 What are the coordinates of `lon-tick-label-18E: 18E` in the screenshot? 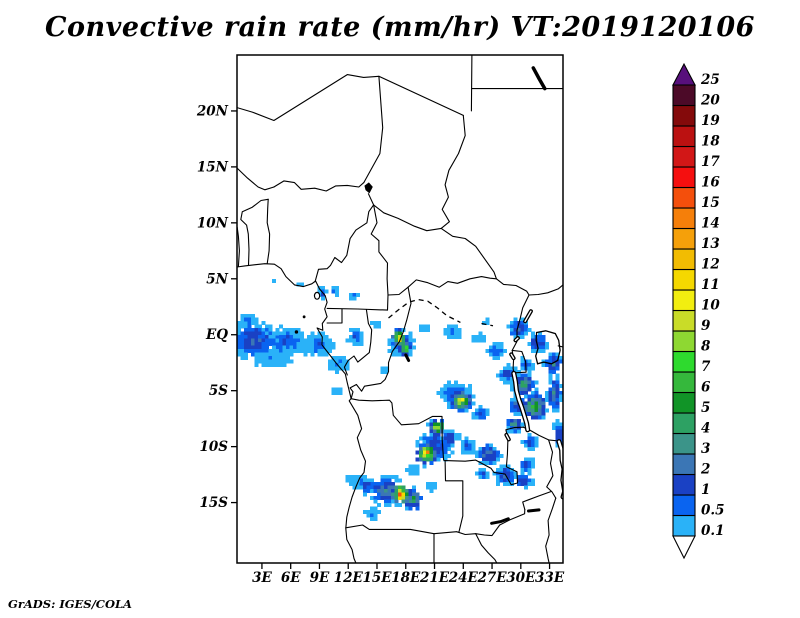 It's located at (406, 578).